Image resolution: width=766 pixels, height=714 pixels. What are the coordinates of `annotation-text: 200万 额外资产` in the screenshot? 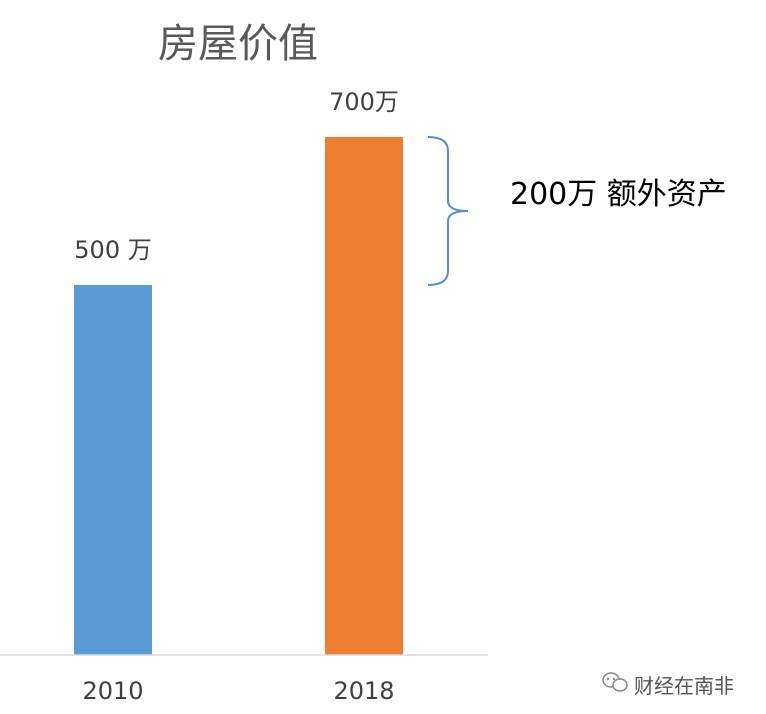 It's located at (618, 194).